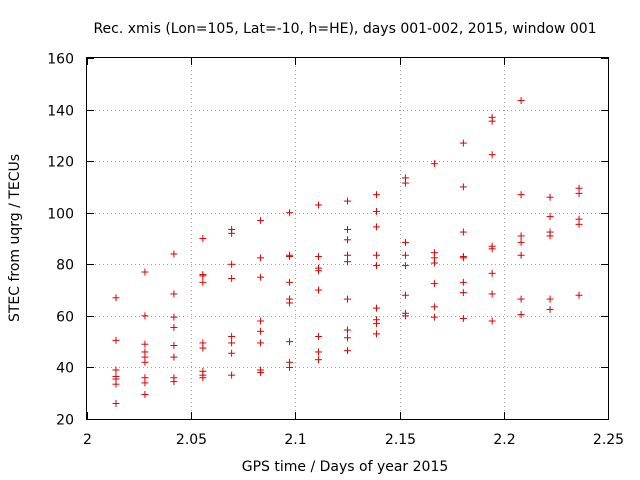 This screenshot has width=640, height=480. Describe the element at coordinates (60, 240) in the screenshot. I see `y-tick-labels: 20 40 60 80 100 120 140 160` at that location.